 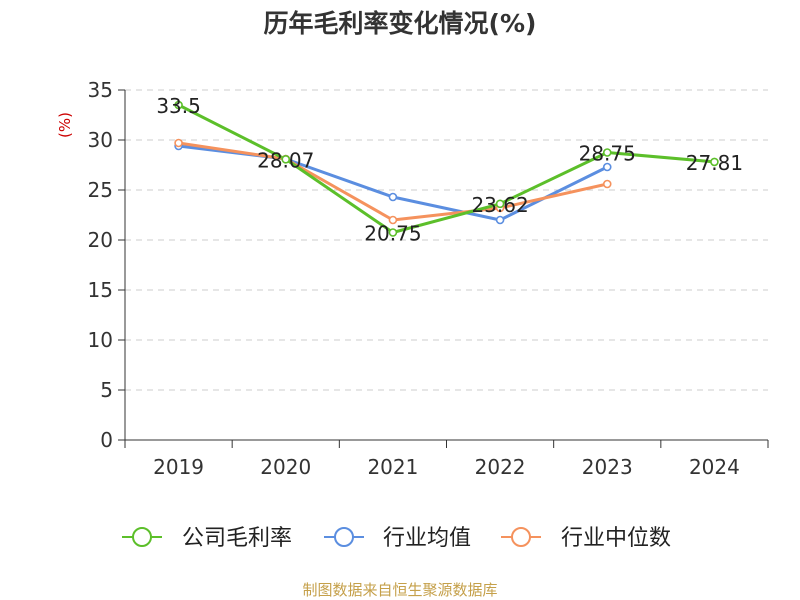 I want to click on legend-label: 行业均值, so click(x=427, y=538).